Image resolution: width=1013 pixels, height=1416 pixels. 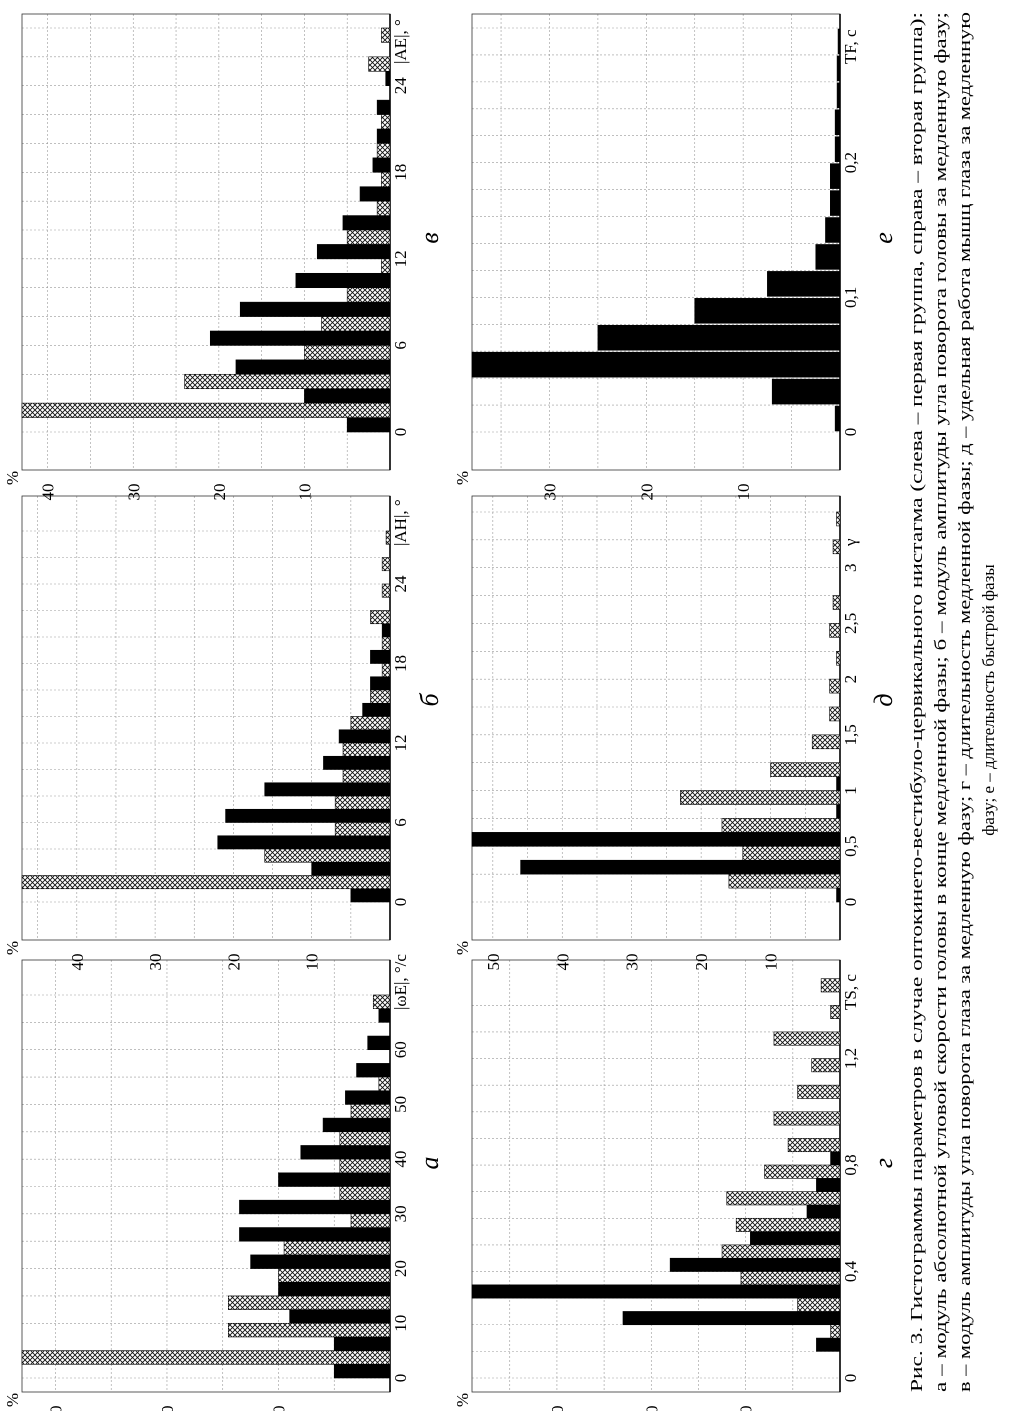 What do you see at coordinates (400, 1213) in the screenshot?
I see `x-tick-label: 30` at bounding box center [400, 1213].